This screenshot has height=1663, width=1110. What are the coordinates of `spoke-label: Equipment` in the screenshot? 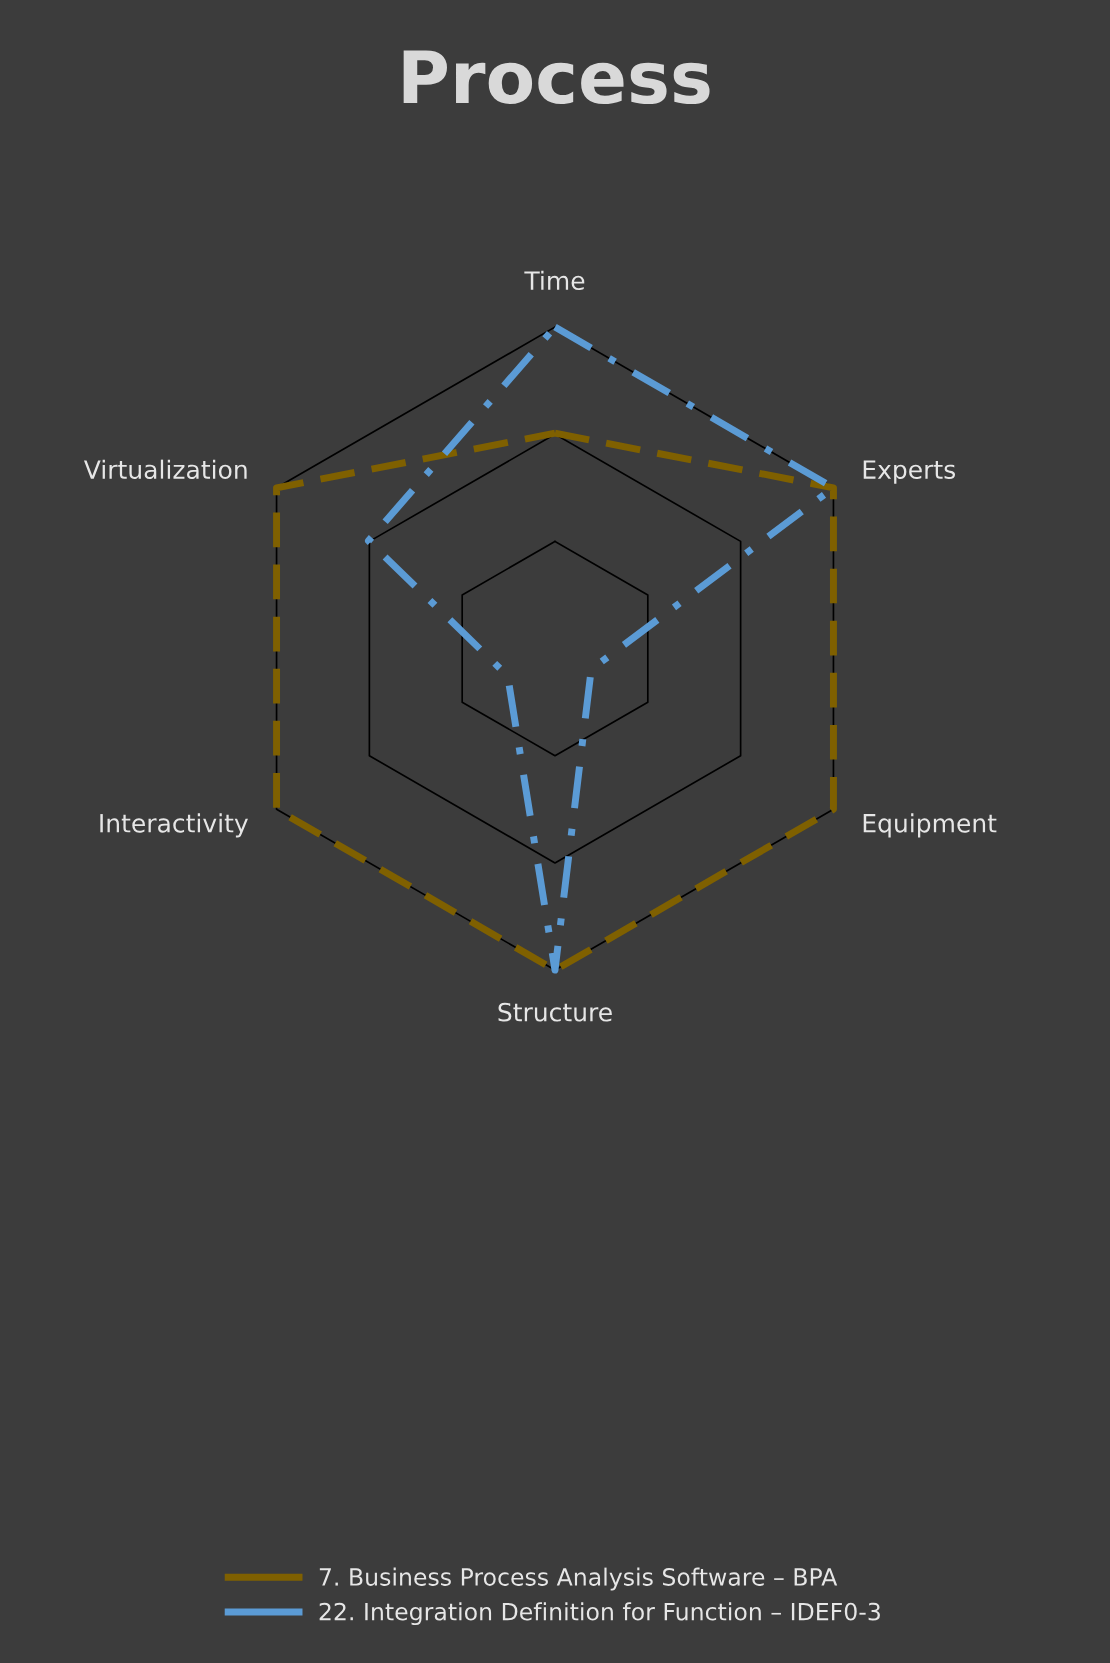 It's located at (930, 825).